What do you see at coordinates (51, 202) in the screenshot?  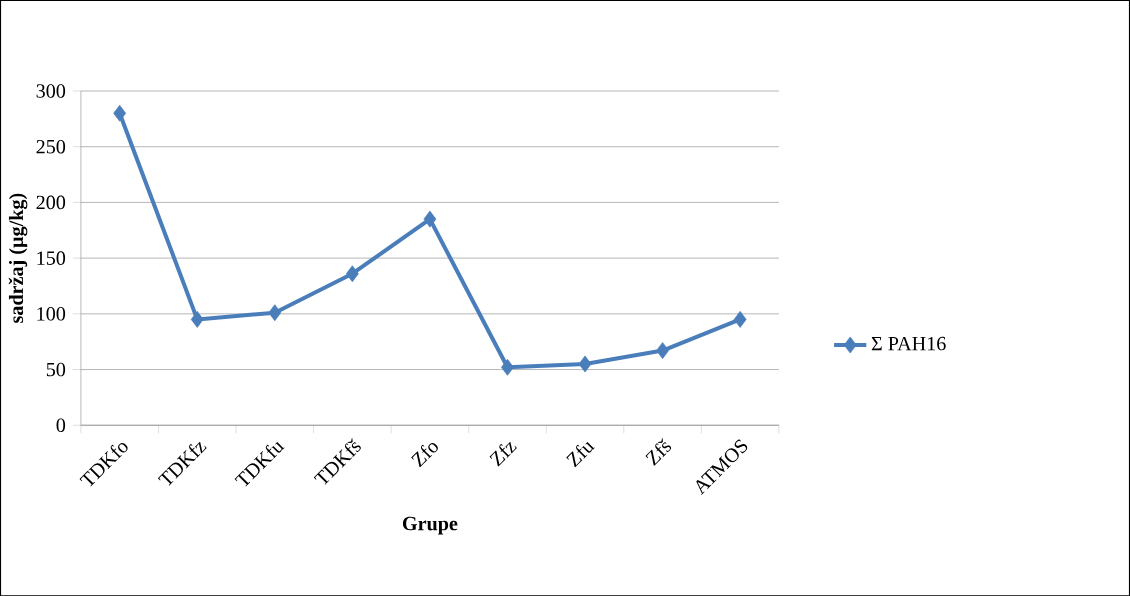 I see `y-tick-label: 200` at bounding box center [51, 202].